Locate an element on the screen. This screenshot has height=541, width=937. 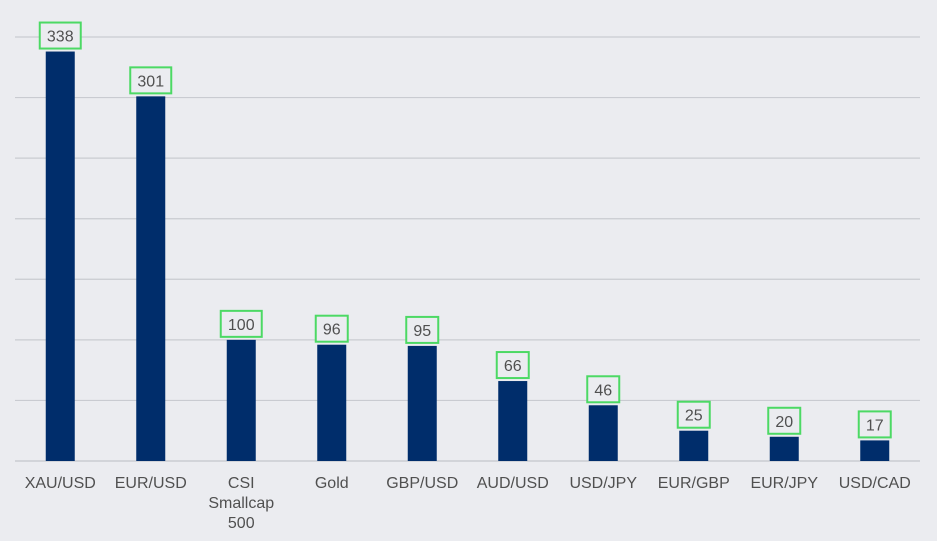
data-label: 96 is located at coordinates (332, 330).